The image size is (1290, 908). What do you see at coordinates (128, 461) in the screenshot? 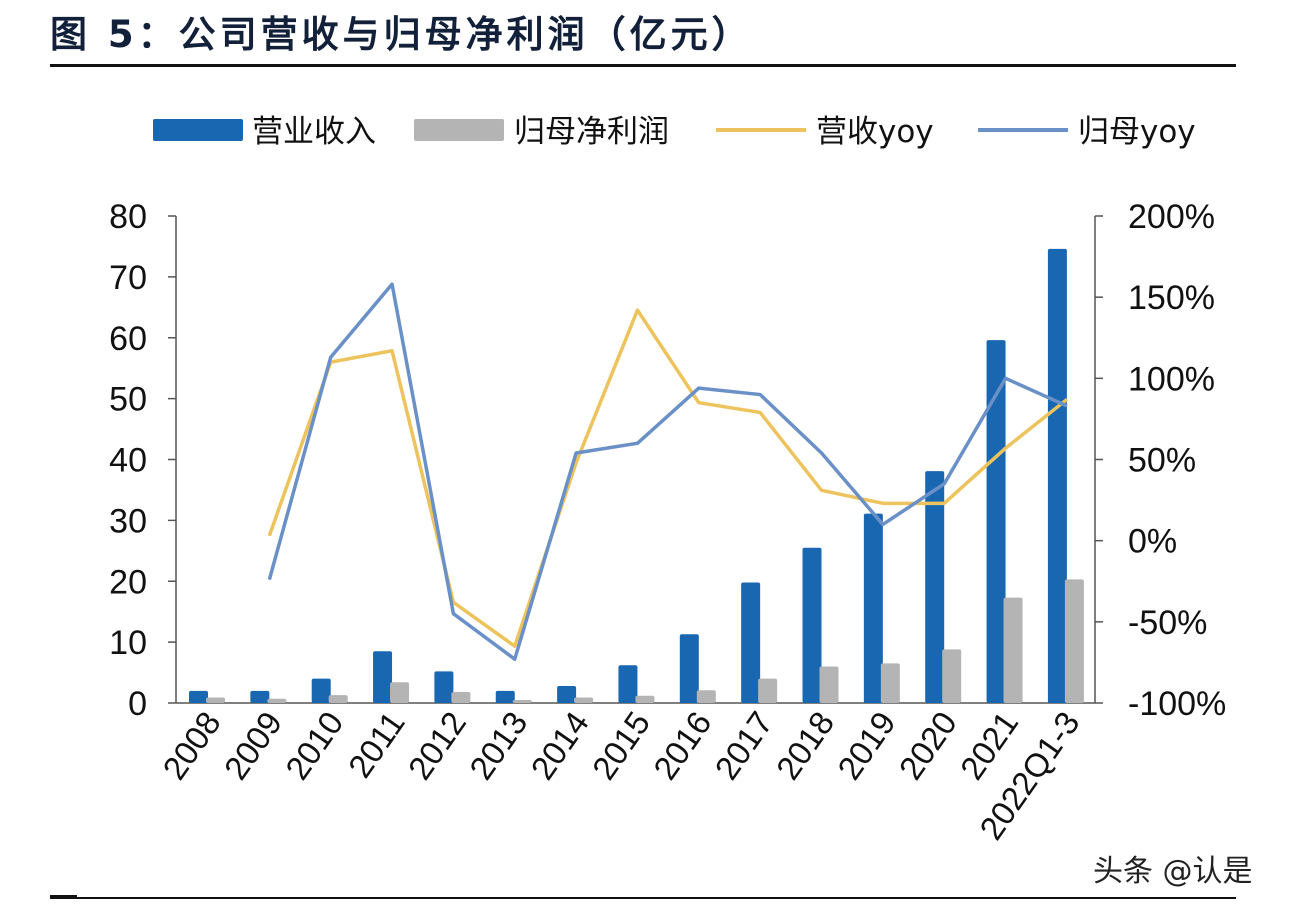
I see `left-axis-tick-label: 40` at bounding box center [128, 461].